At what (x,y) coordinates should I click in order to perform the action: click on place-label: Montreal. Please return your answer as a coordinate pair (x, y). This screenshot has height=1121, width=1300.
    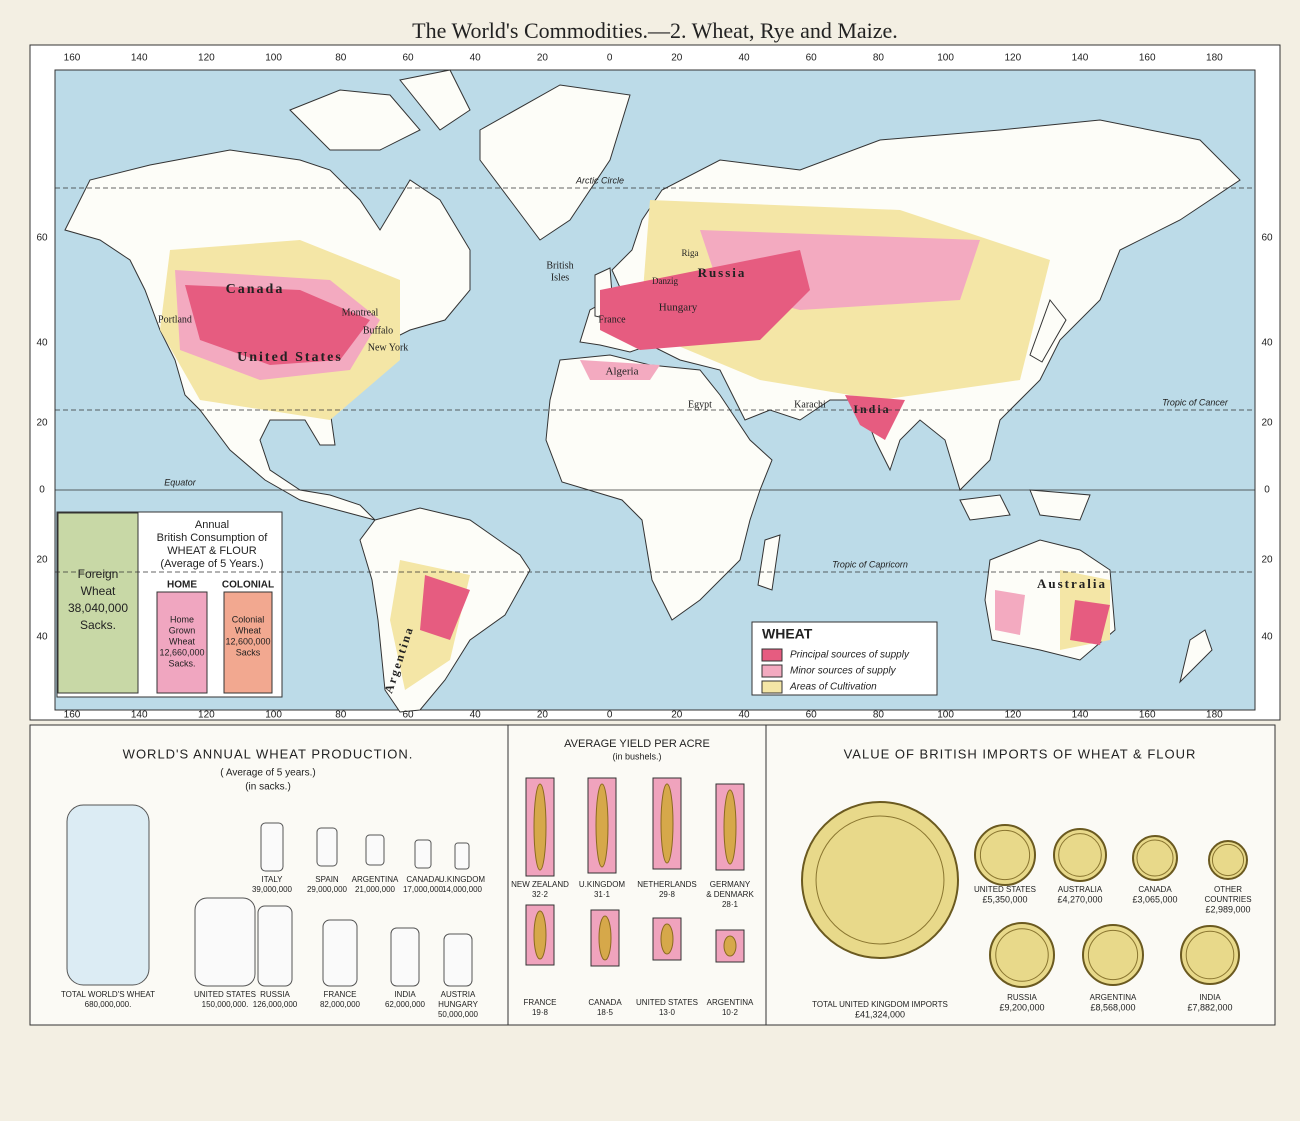
    Looking at the image, I should click on (360, 312).